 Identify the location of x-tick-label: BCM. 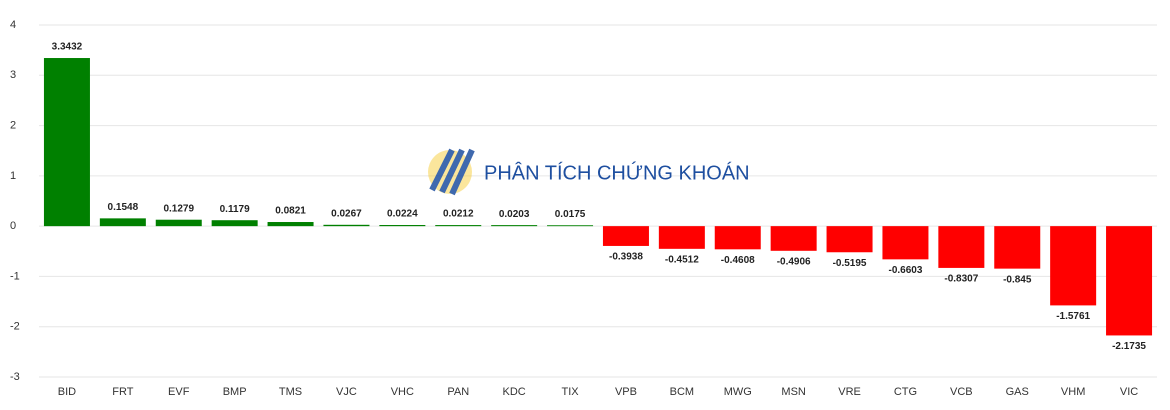
(682, 392).